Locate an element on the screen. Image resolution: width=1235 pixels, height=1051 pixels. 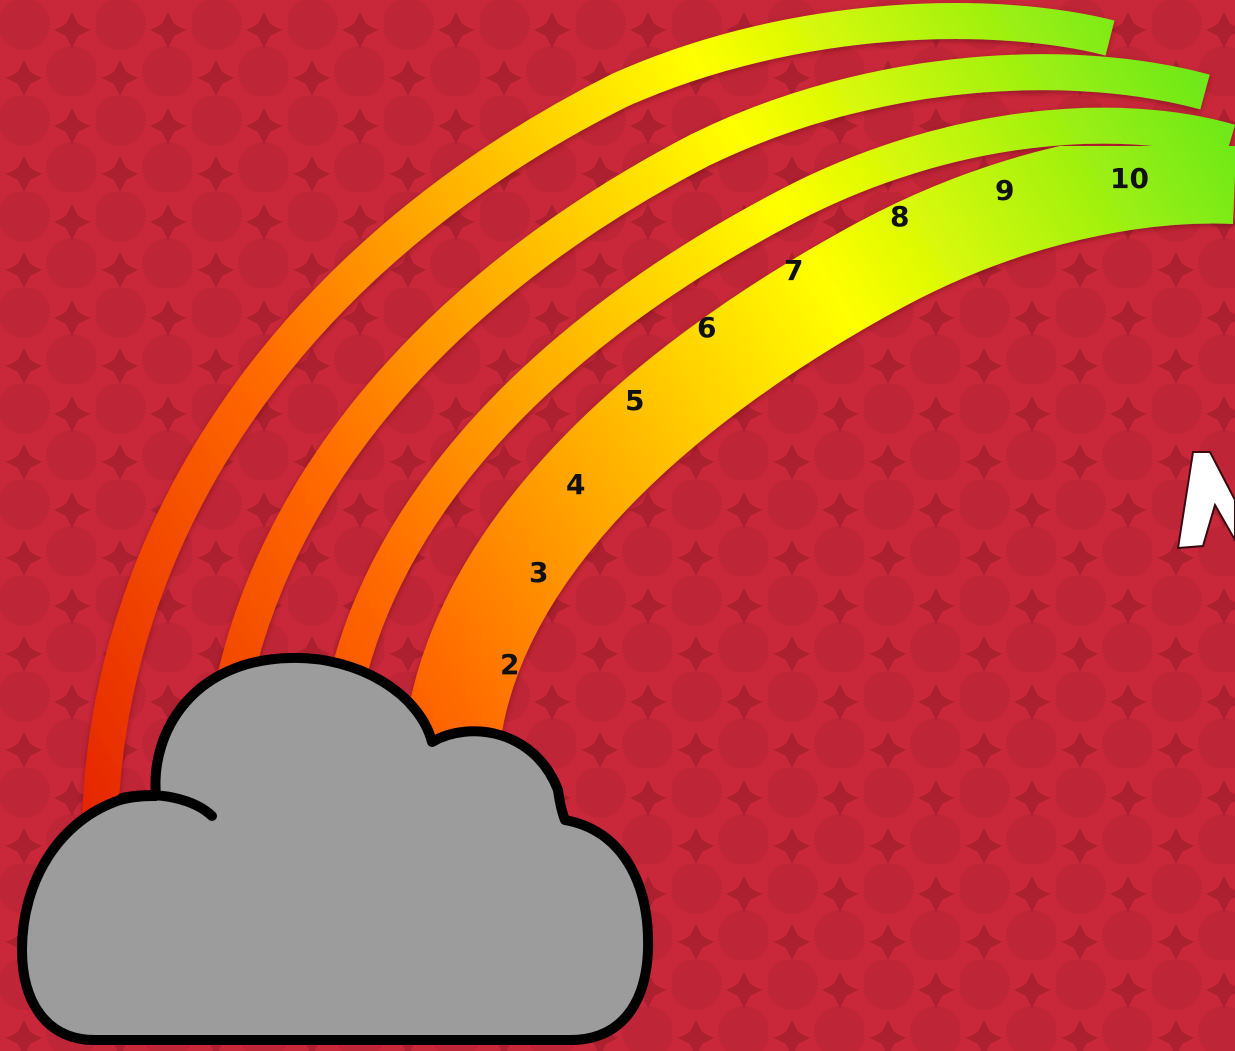
cut-off-white-letter is located at coordinates (1205, 500).